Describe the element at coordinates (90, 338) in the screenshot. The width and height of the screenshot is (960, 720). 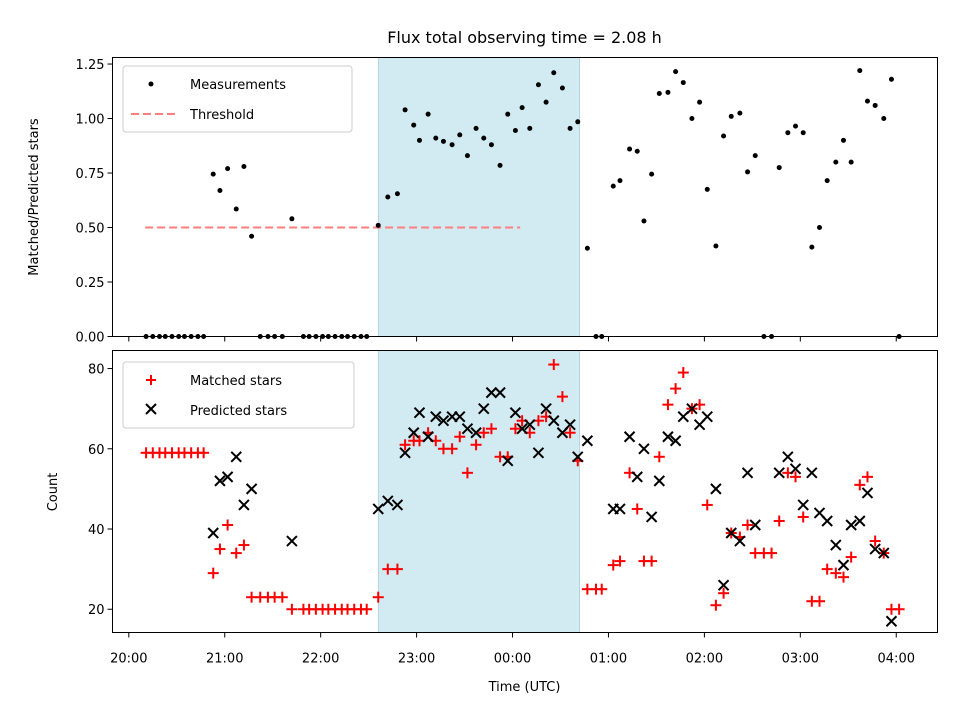
I see `y-tick-label: 0.00` at that location.